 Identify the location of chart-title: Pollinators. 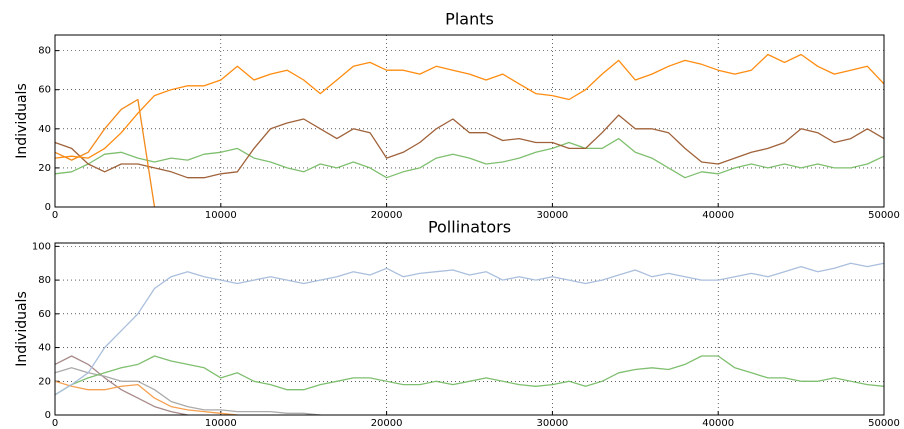
(469, 227).